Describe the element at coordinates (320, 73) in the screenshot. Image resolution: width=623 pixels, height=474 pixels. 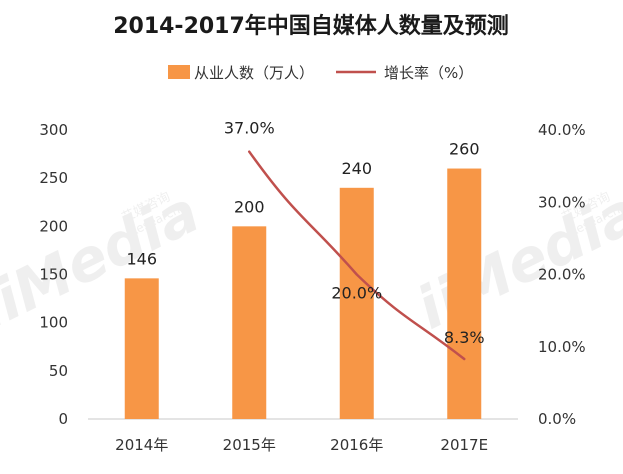
I see `legend: 从业人数（万人） 增长率（%）` at that location.